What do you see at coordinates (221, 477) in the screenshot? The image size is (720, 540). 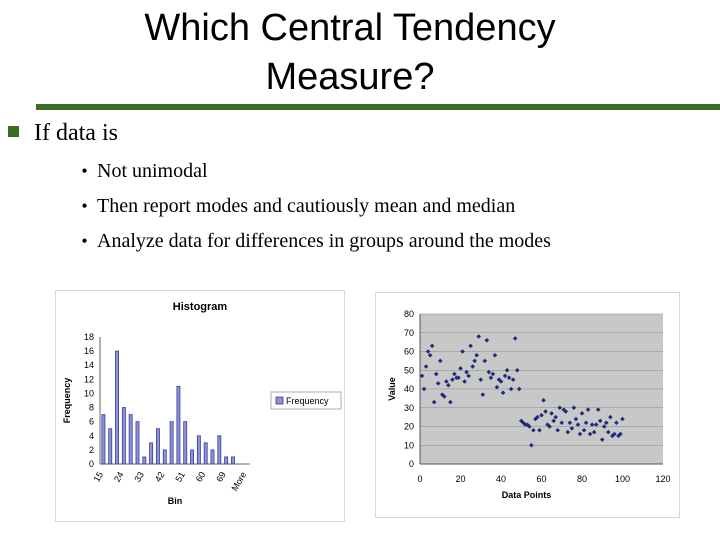 I see `x-tick-label: 69` at bounding box center [221, 477].